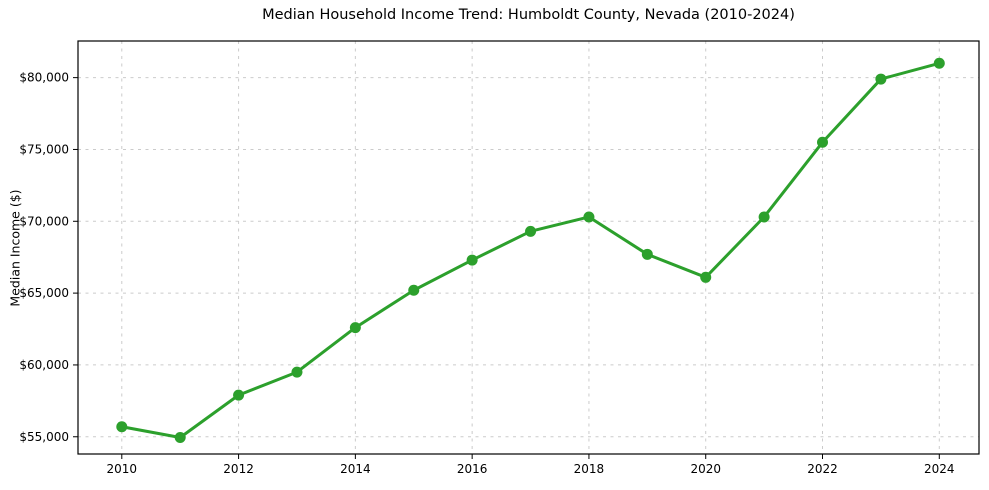 The image size is (989, 490). Describe the element at coordinates (589, 217) in the screenshot. I see `data-point-2018` at that location.